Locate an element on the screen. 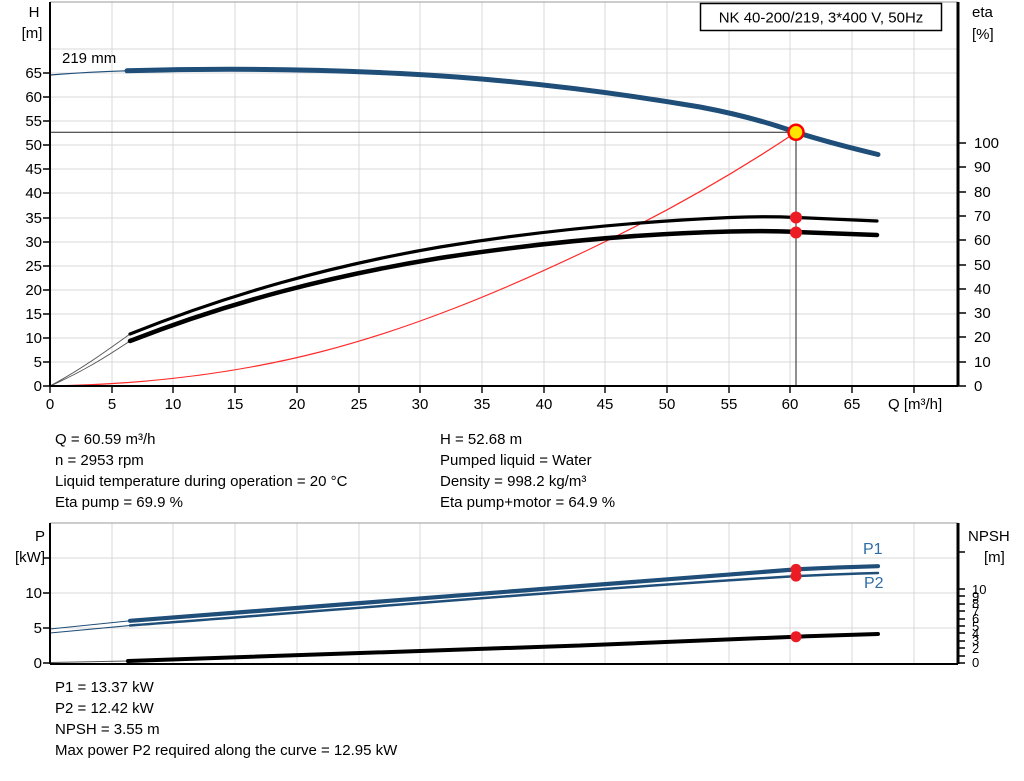 The image size is (1024, 781). eta-axis-unit: [%] is located at coordinates (983, 34).